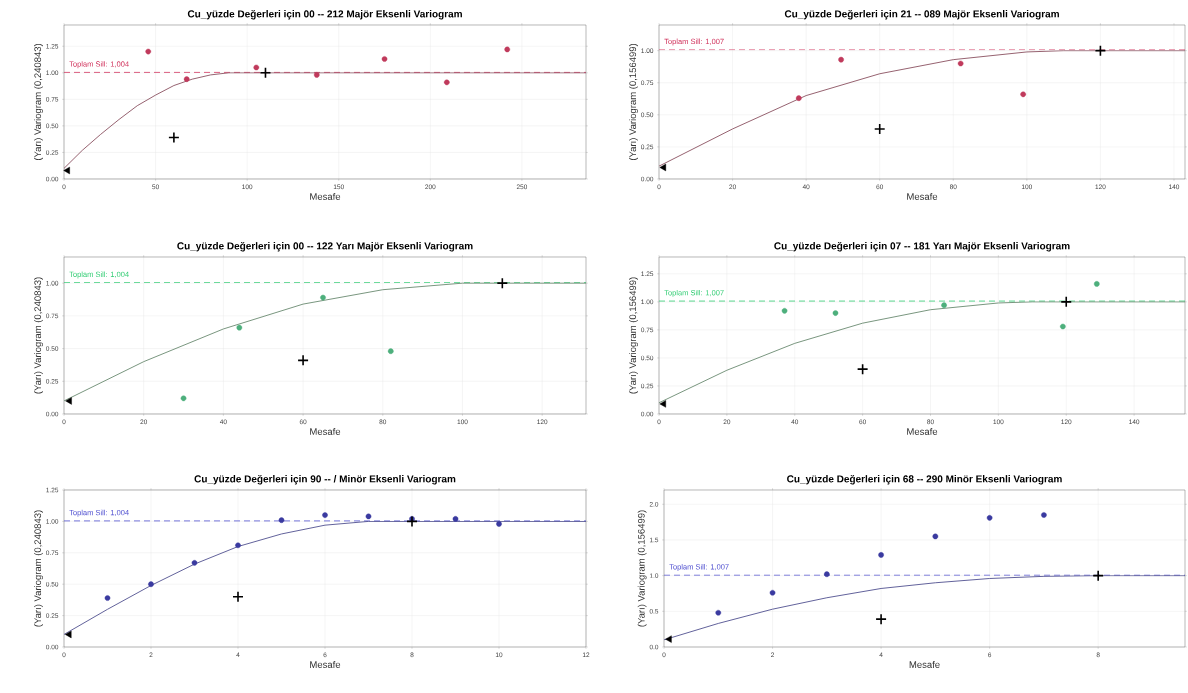 The width and height of the screenshot is (1188, 693). Describe the element at coordinates (922, 246) in the screenshot. I see `chart-title: Cu_yüzde Değerleri için 07 -- 181 Yarı Majör Eksenli Variogram` at that location.